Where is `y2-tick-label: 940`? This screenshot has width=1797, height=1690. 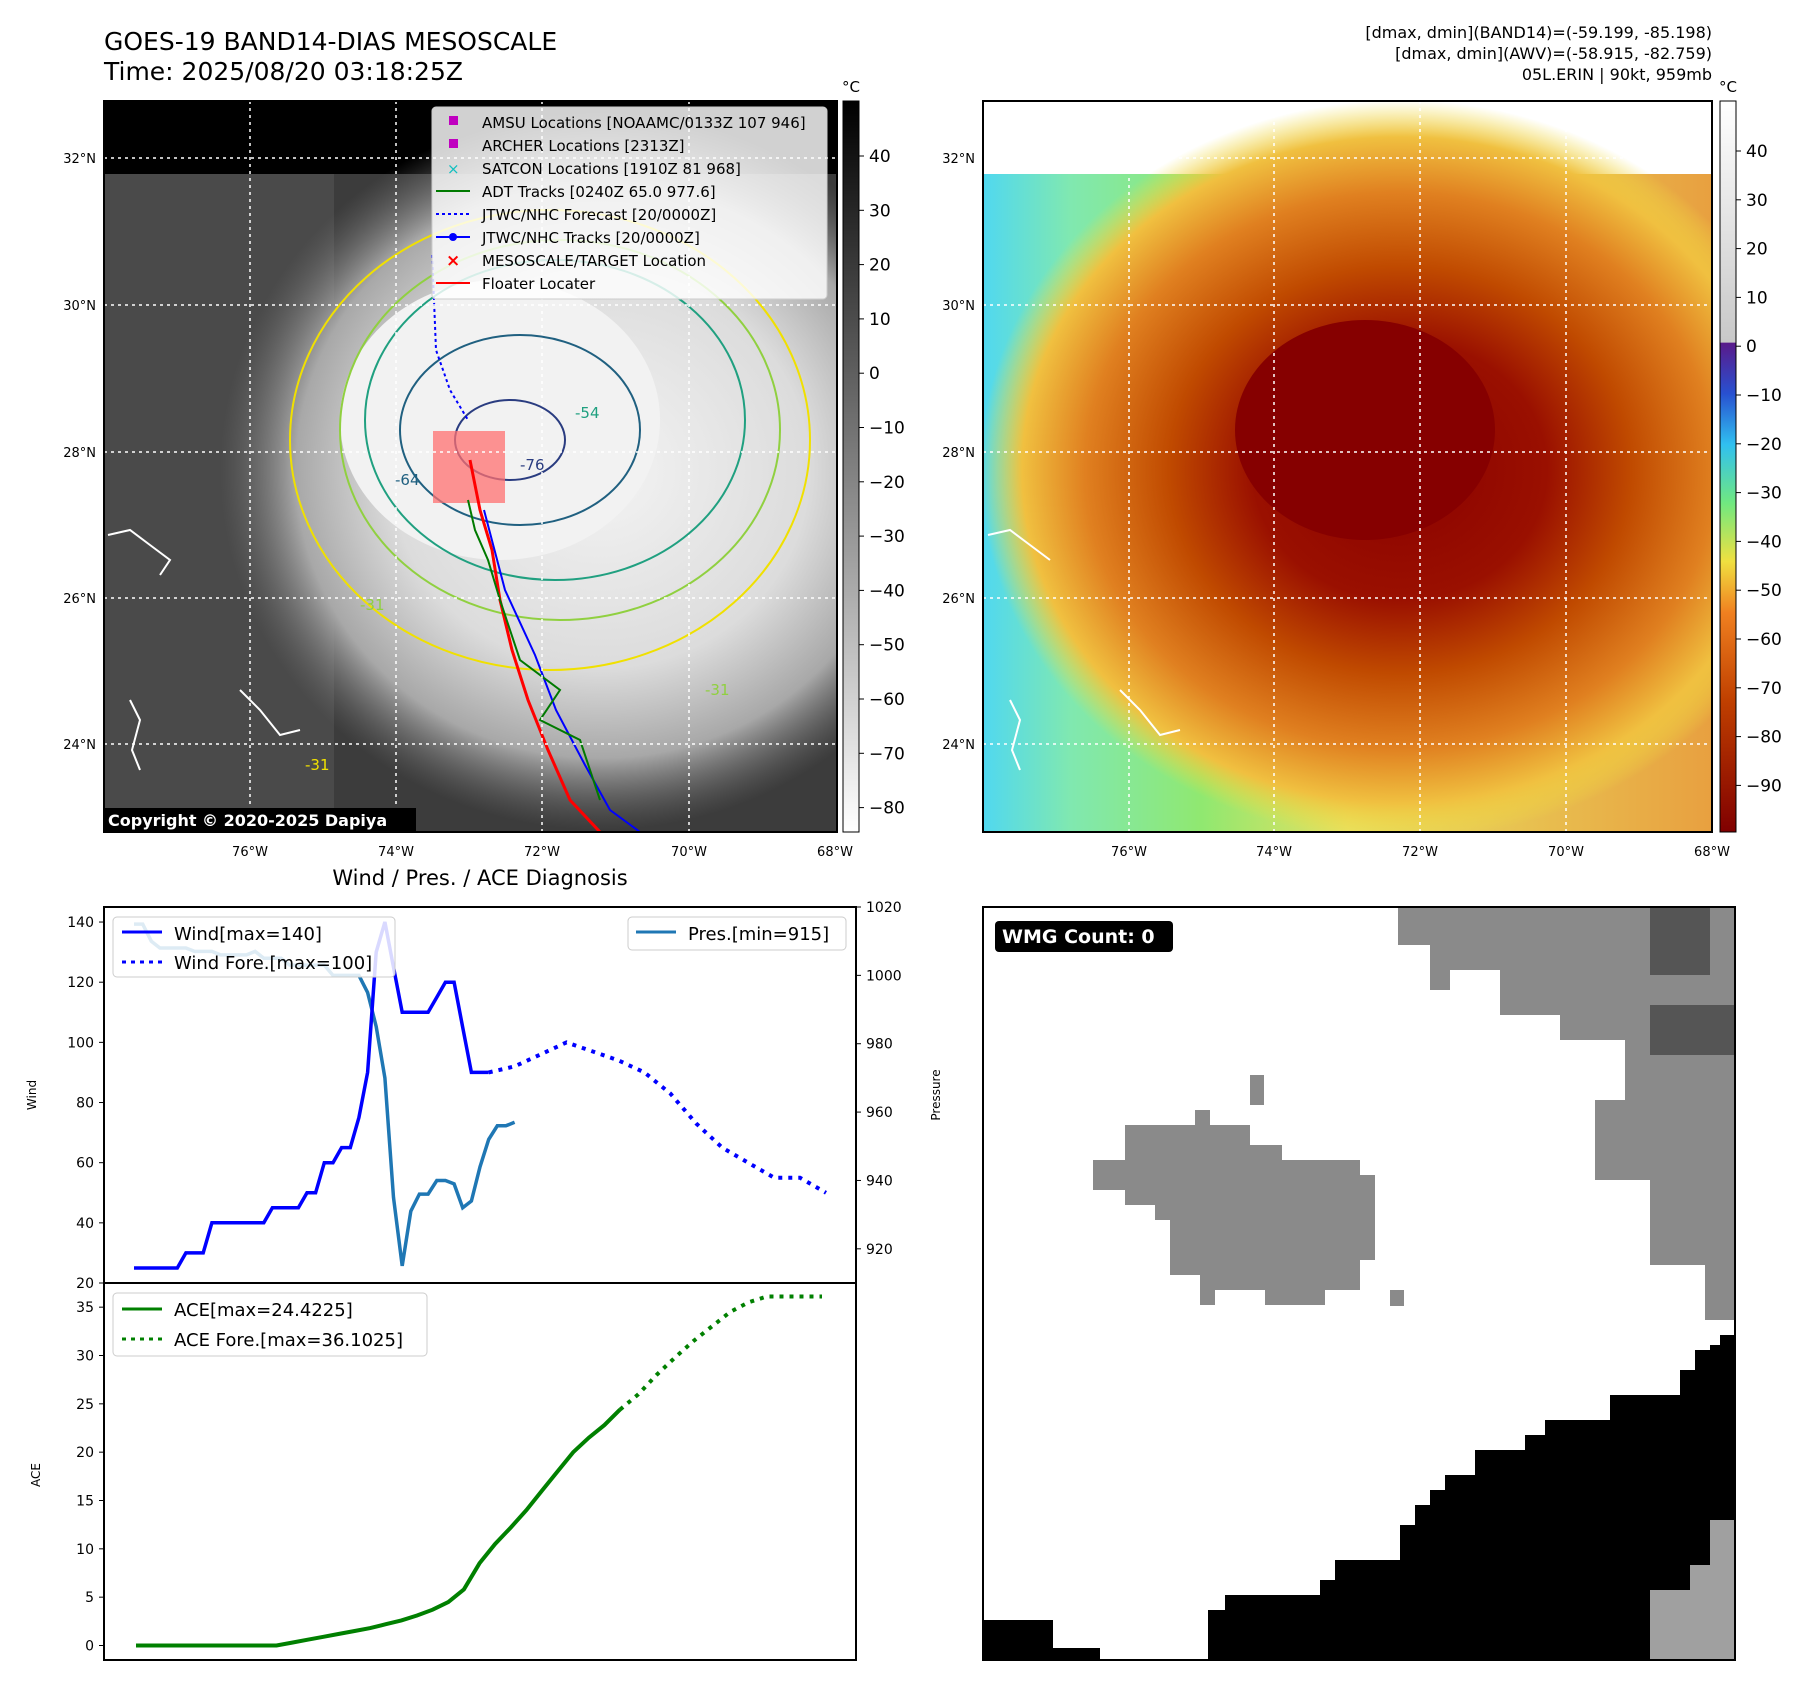 y2-tick-label: 940 is located at coordinates (879, 1181).